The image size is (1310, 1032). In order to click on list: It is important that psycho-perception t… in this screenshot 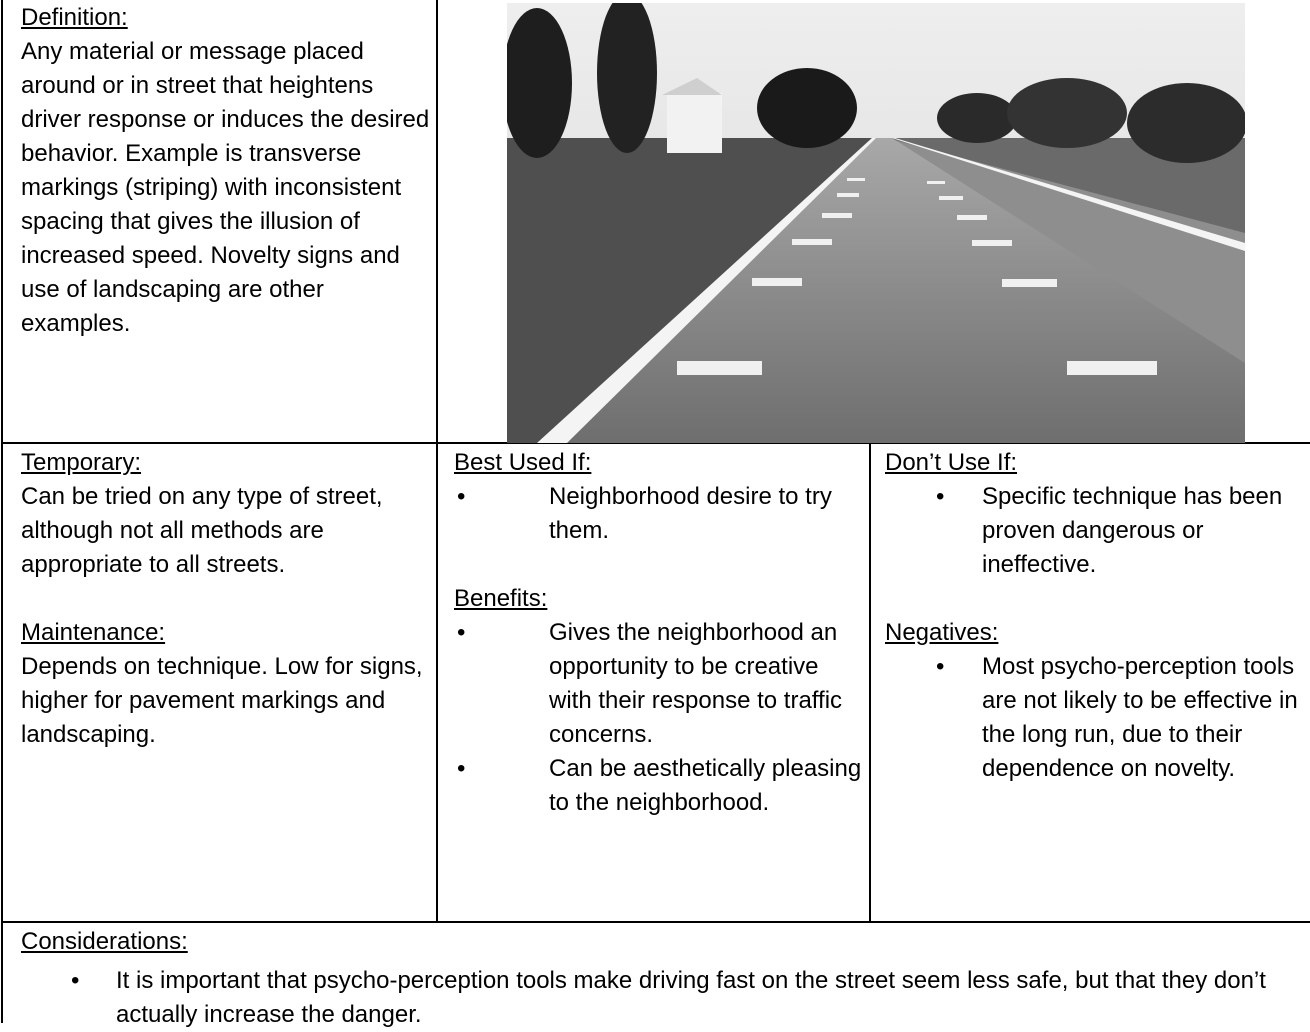, I will do `click(649, 998)`.